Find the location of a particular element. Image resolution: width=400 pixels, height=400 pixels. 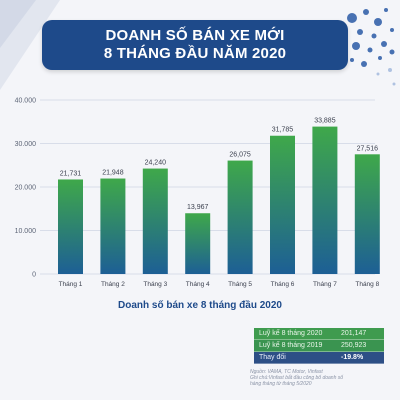

x-tick-label: Tháng 7 is located at coordinates (325, 284).